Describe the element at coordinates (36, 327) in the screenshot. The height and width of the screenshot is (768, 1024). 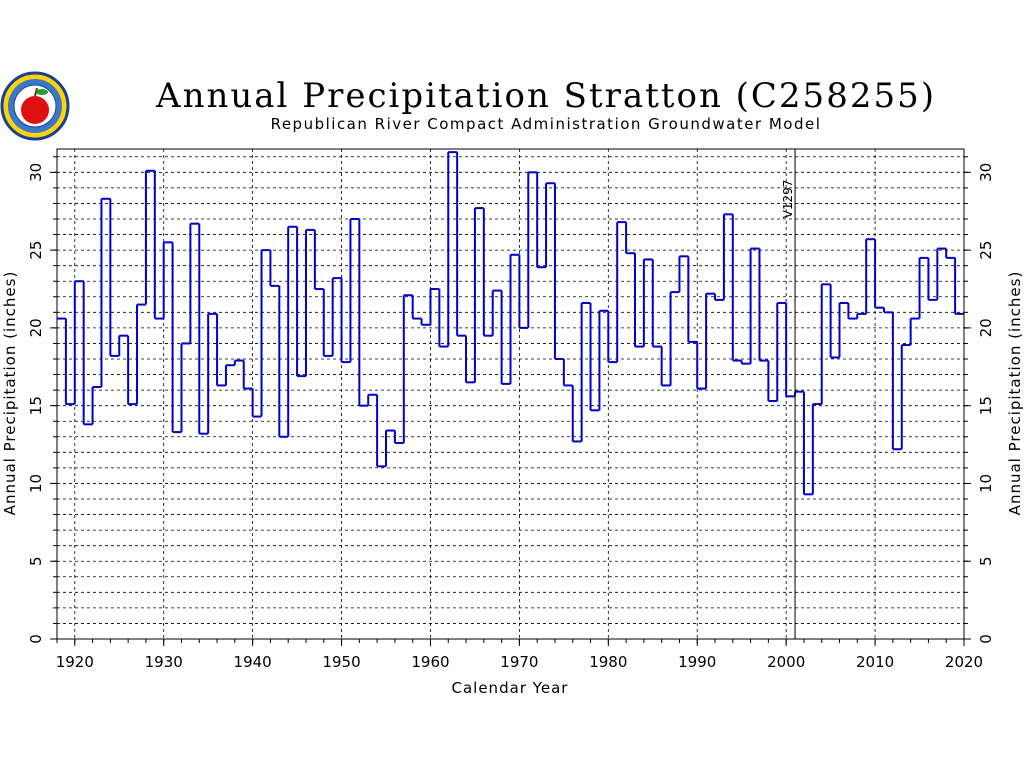
I see `y-tick-label-left: 20` at that location.